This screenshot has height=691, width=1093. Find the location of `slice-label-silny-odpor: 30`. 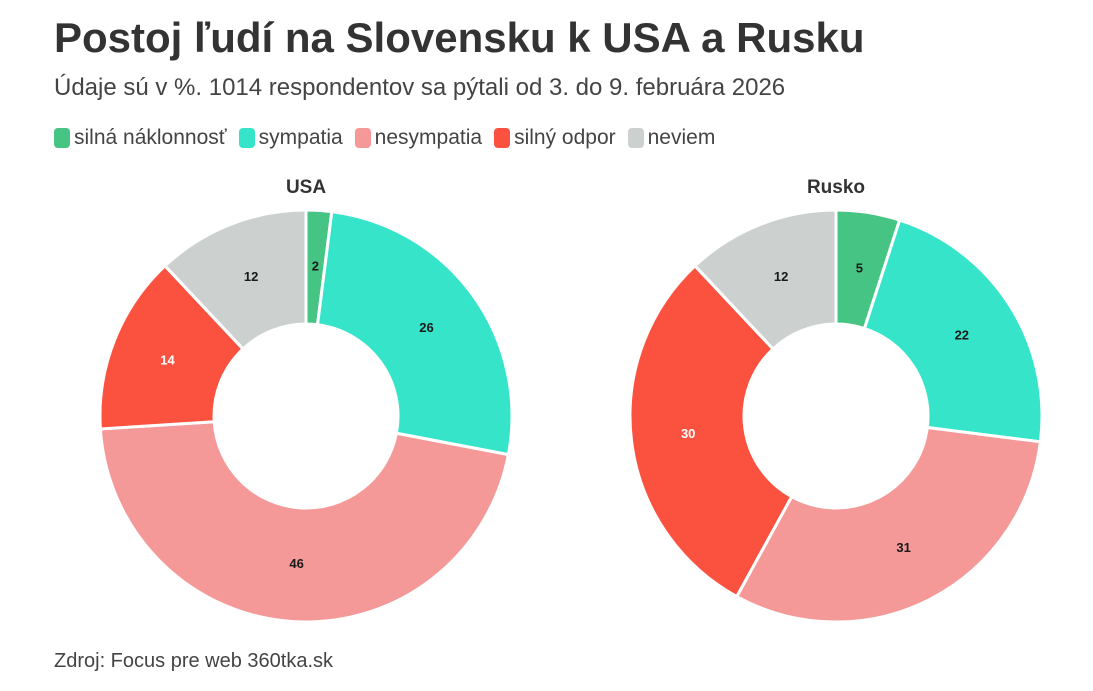

slice-label-silny-odpor: 30 is located at coordinates (688, 433).